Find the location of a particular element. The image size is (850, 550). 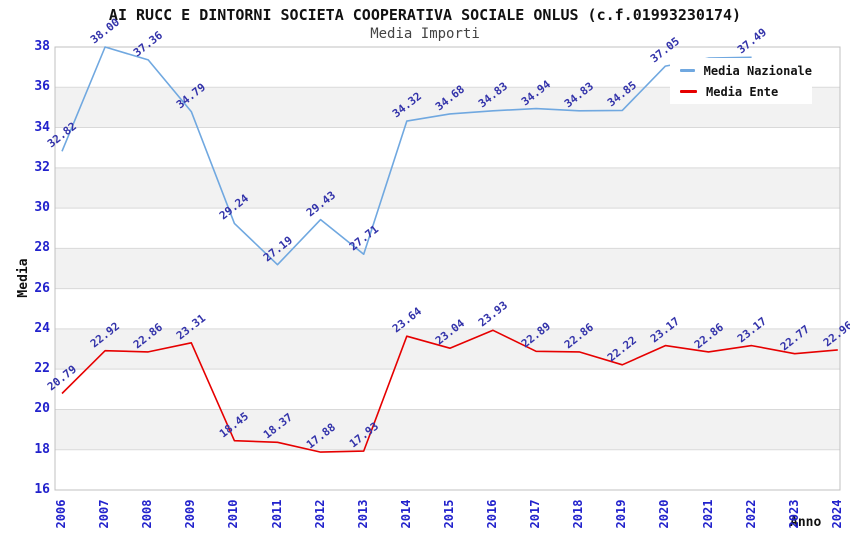

data-label-ente-2014: 23.64 is located at coordinates (406, 320).